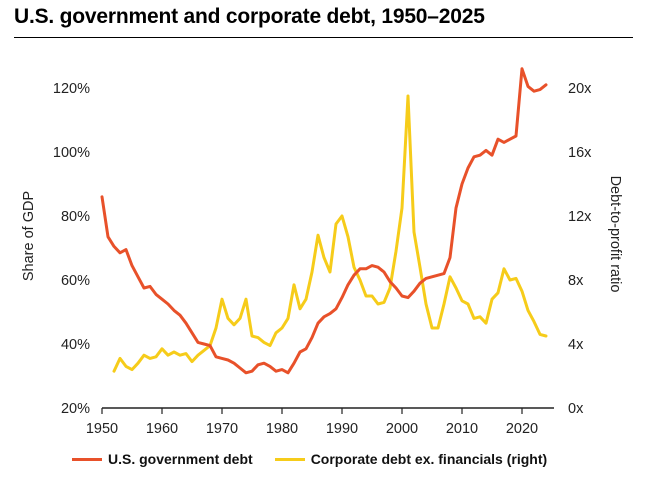 The image size is (647, 484). Describe the element at coordinates (180, 459) in the screenshot. I see `legend-label-government-debt: U.S. government debt` at that location.